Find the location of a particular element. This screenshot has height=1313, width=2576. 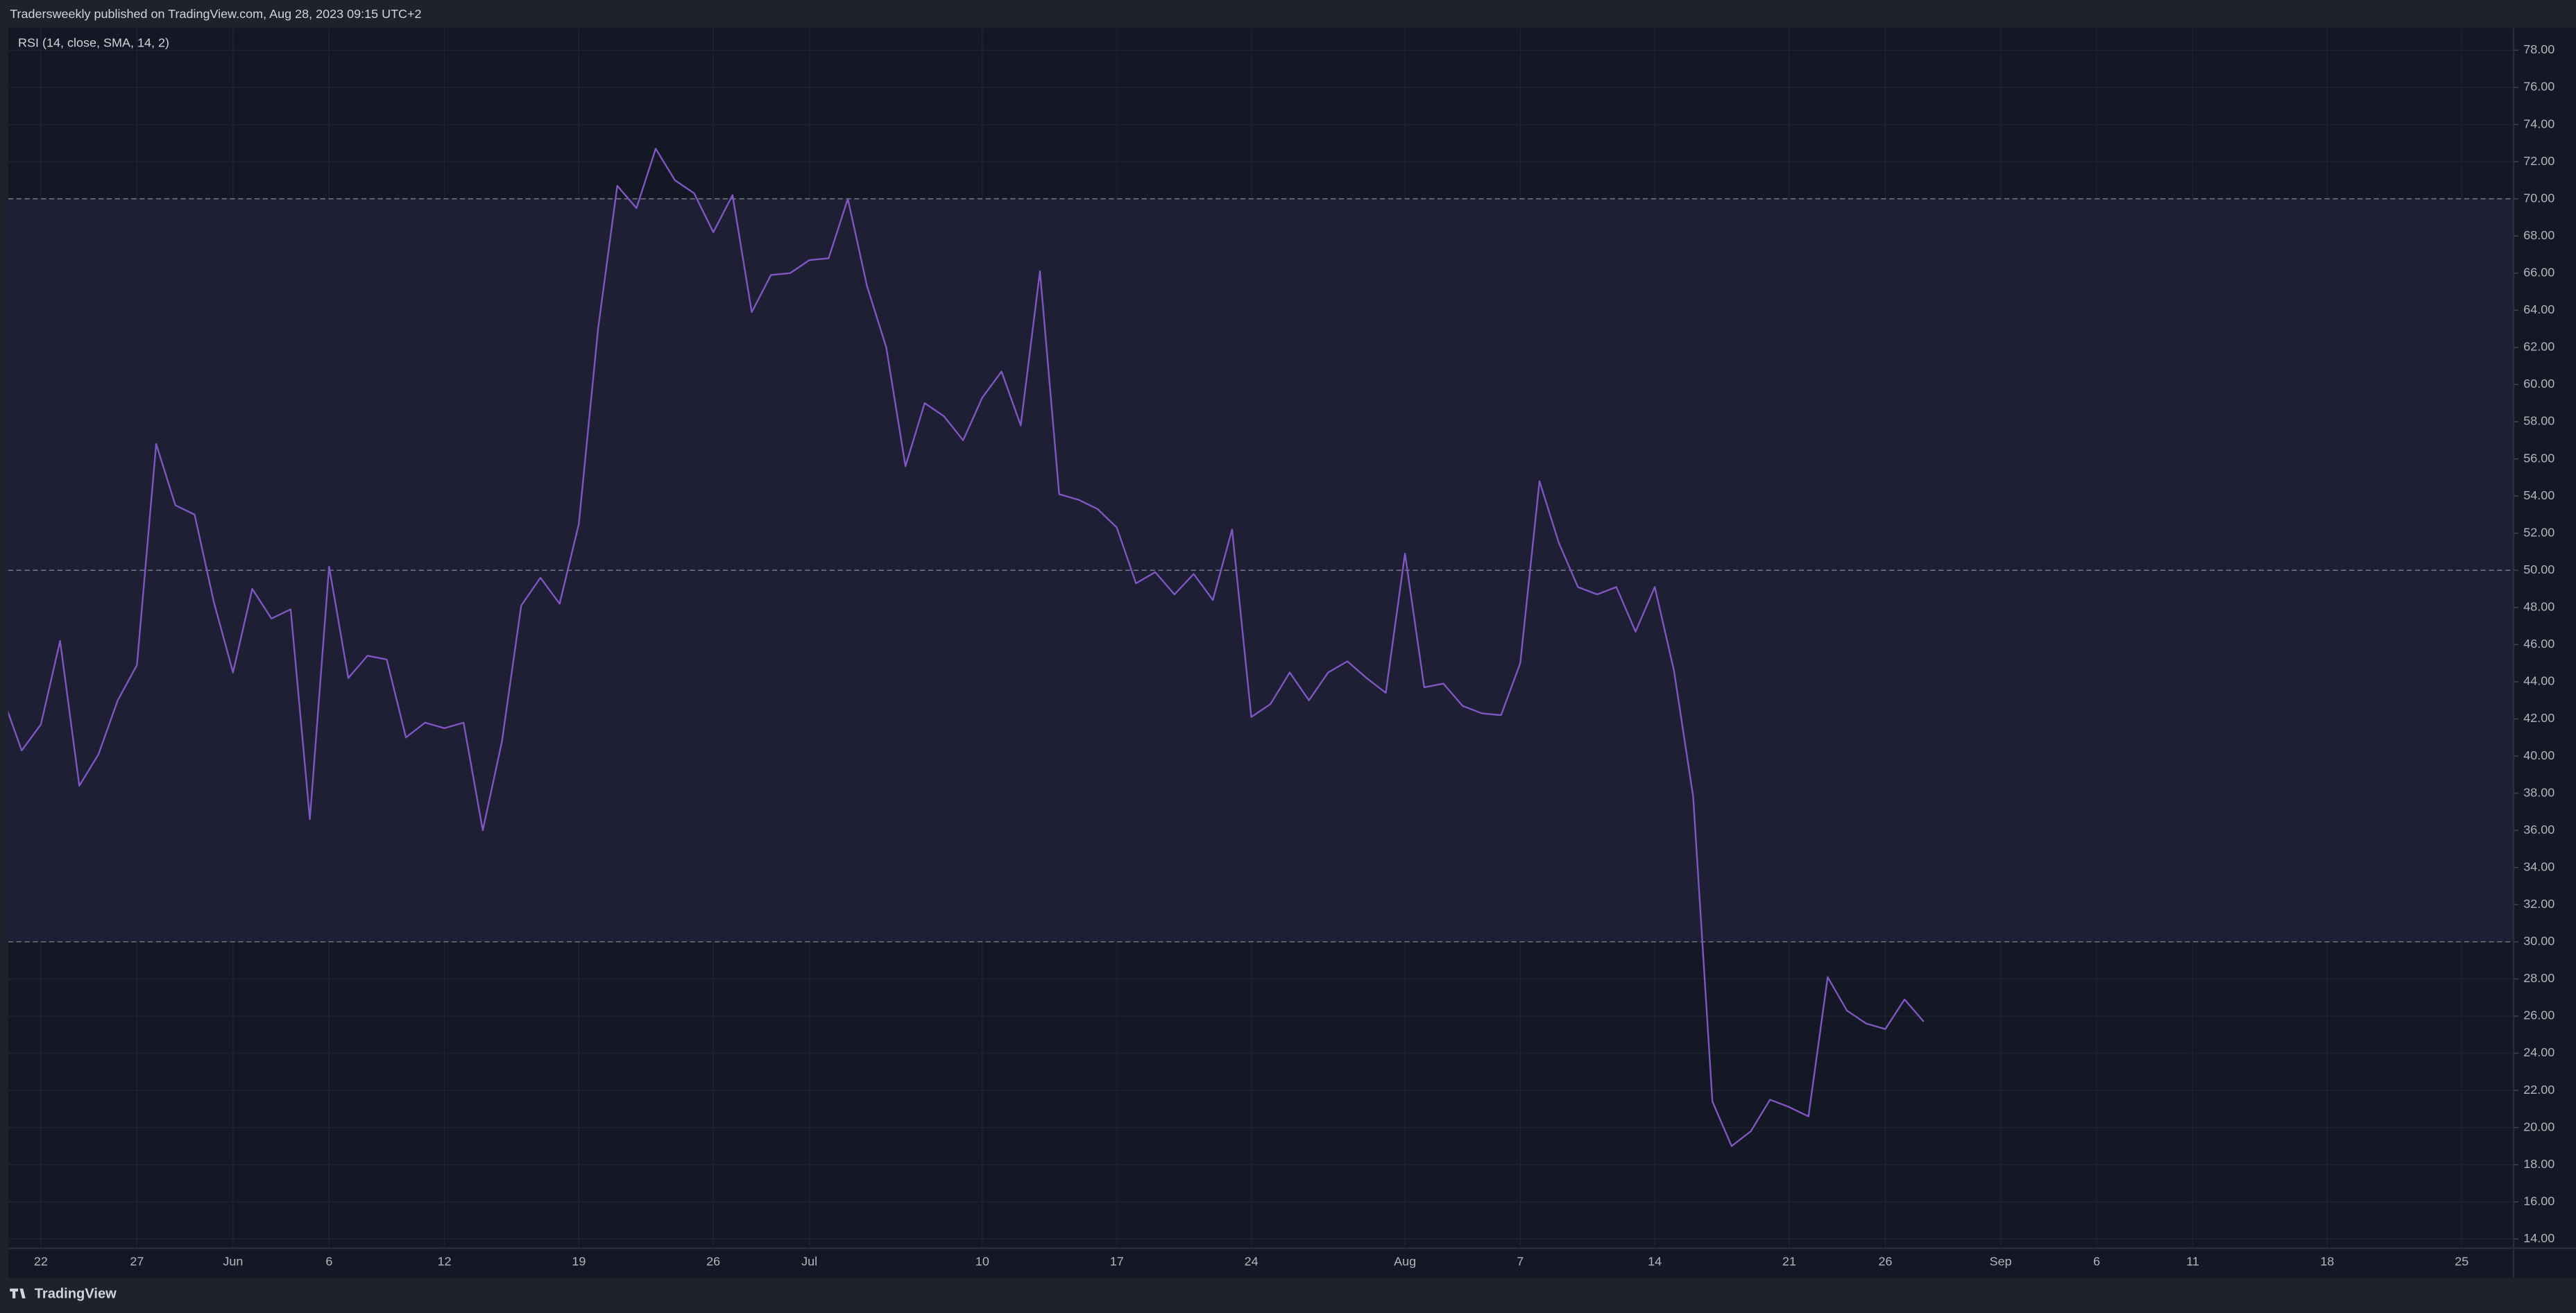

y-tick-label: 50.00 is located at coordinates (2538, 569).